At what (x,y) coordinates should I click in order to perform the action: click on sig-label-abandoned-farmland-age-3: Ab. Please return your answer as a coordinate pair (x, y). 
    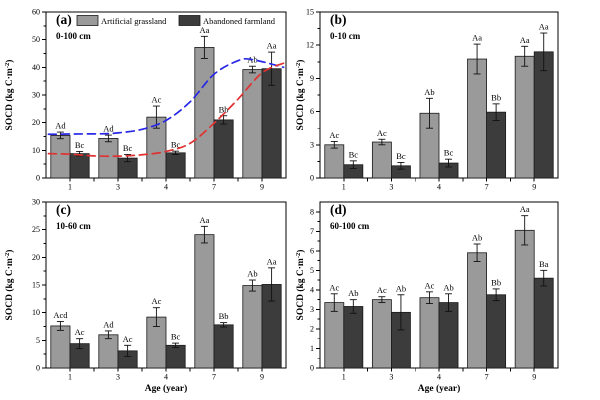
    Looking at the image, I should click on (401, 288).